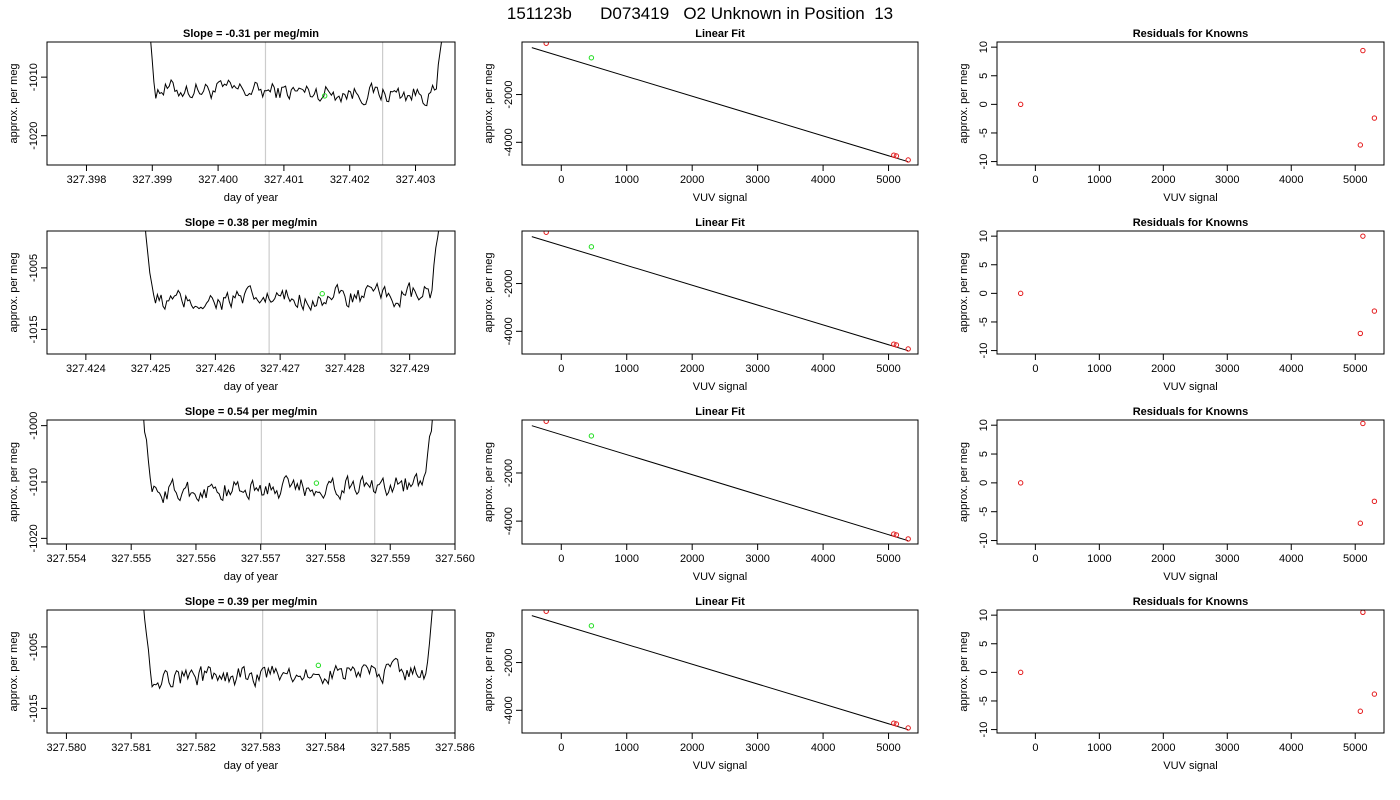  Describe the element at coordinates (34, 708) in the screenshot. I see `y-tick-label: -1015` at that location.